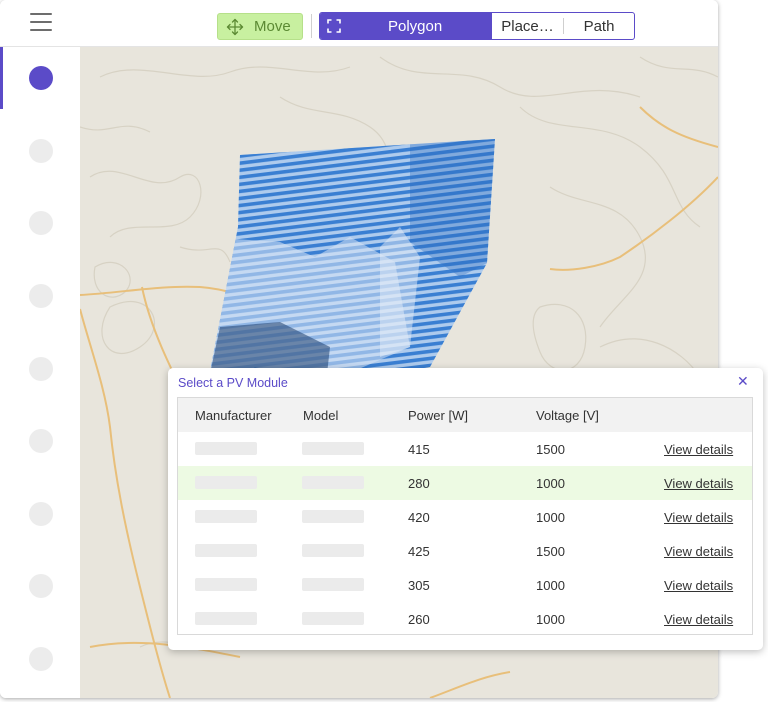 The height and width of the screenshot is (702, 768). What do you see at coordinates (233, 415) in the screenshot?
I see `column-header-manufacturer: Manufacturer` at bounding box center [233, 415].